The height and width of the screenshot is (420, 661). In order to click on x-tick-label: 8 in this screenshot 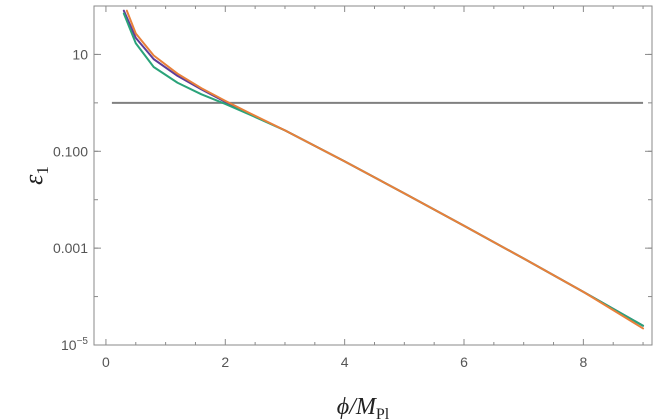, I will do `click(583, 362)`.